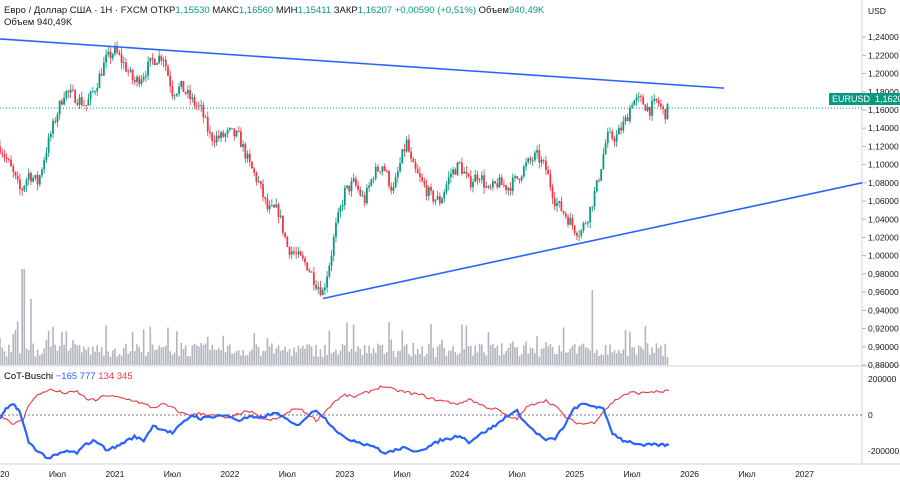 The height and width of the screenshot is (484, 900). What do you see at coordinates (38, 22) in the screenshot?
I see `volume-legend: Объем 940,49K` at bounding box center [38, 22].